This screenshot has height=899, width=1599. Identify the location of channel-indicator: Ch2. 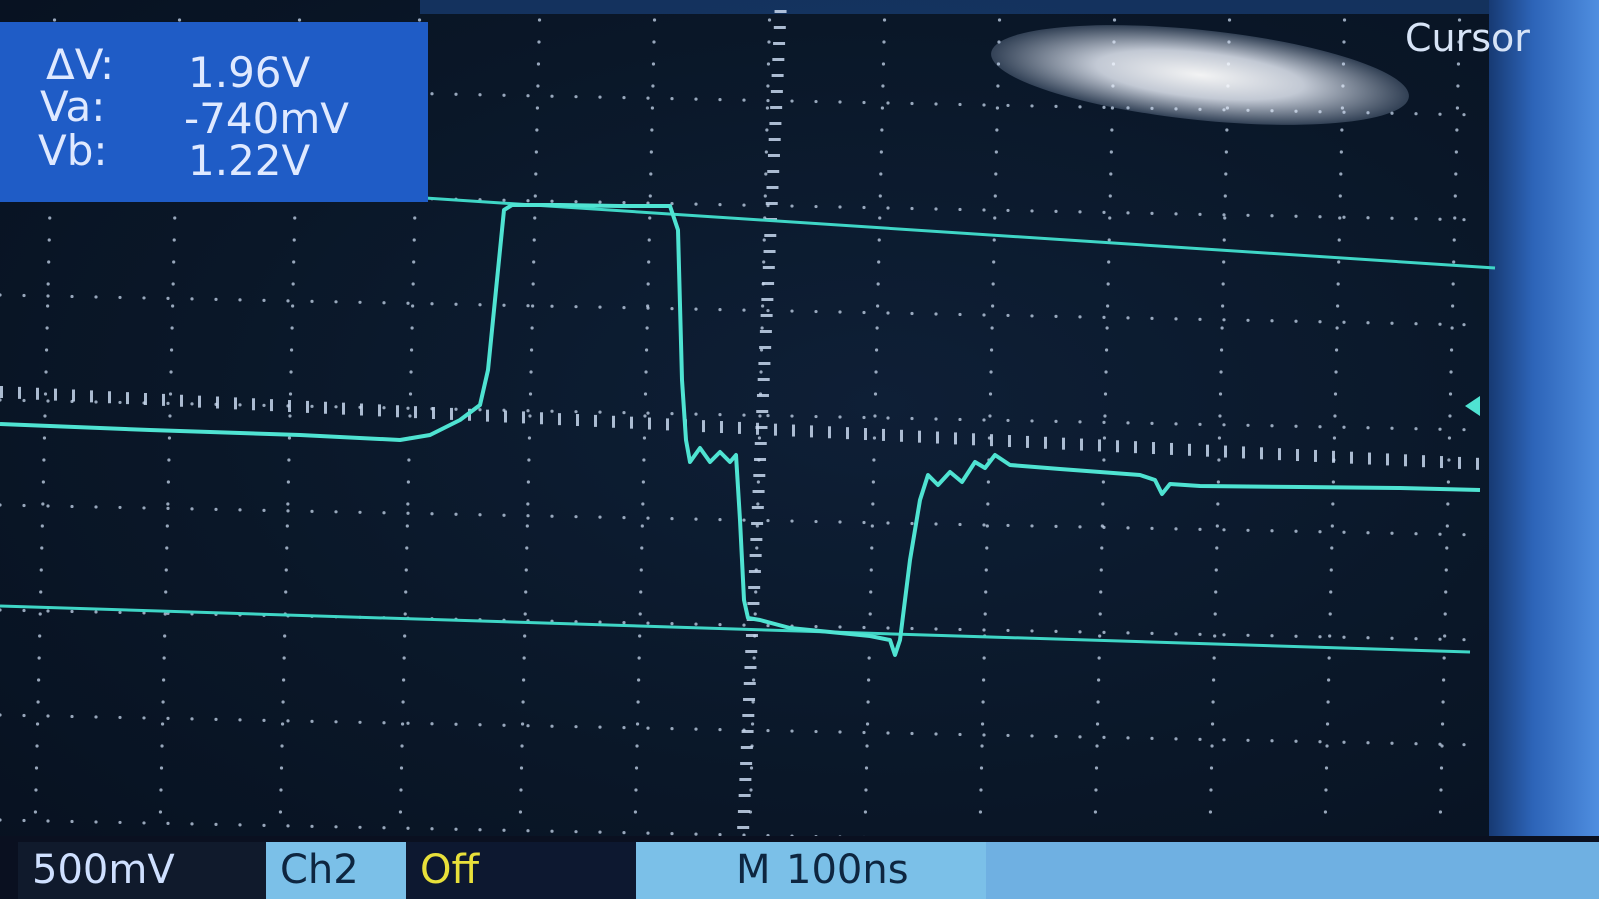
(336, 870).